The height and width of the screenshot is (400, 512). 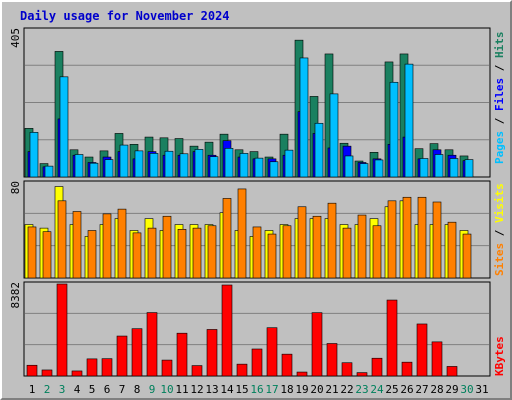 What do you see at coordinates (15, 187) in the screenshot?
I see `ymax-label-mid: 80` at bounding box center [15, 187].